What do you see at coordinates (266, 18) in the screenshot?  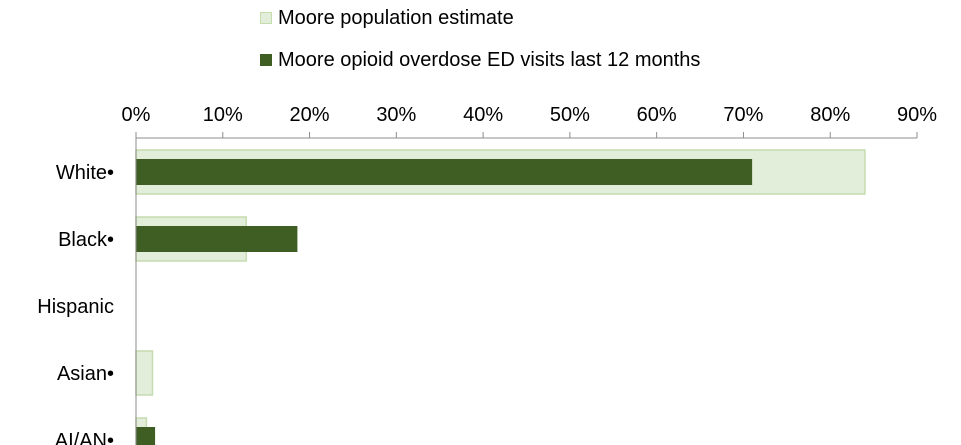 I see `legend-swatch-population` at bounding box center [266, 18].